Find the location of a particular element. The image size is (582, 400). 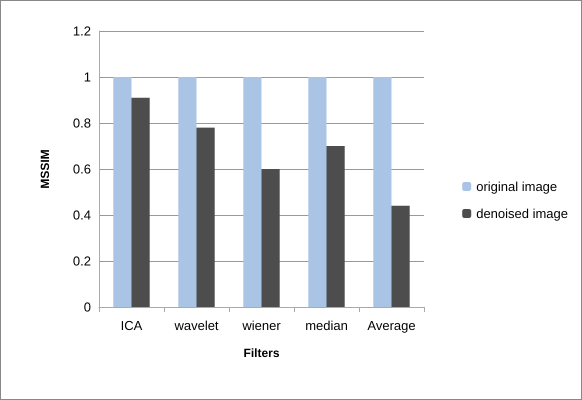

x-axis-title: Filters is located at coordinates (261, 353).